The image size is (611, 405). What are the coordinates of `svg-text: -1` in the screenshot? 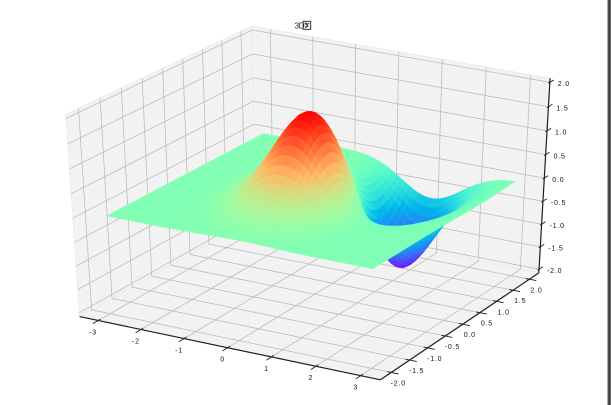 It's located at (179, 351).